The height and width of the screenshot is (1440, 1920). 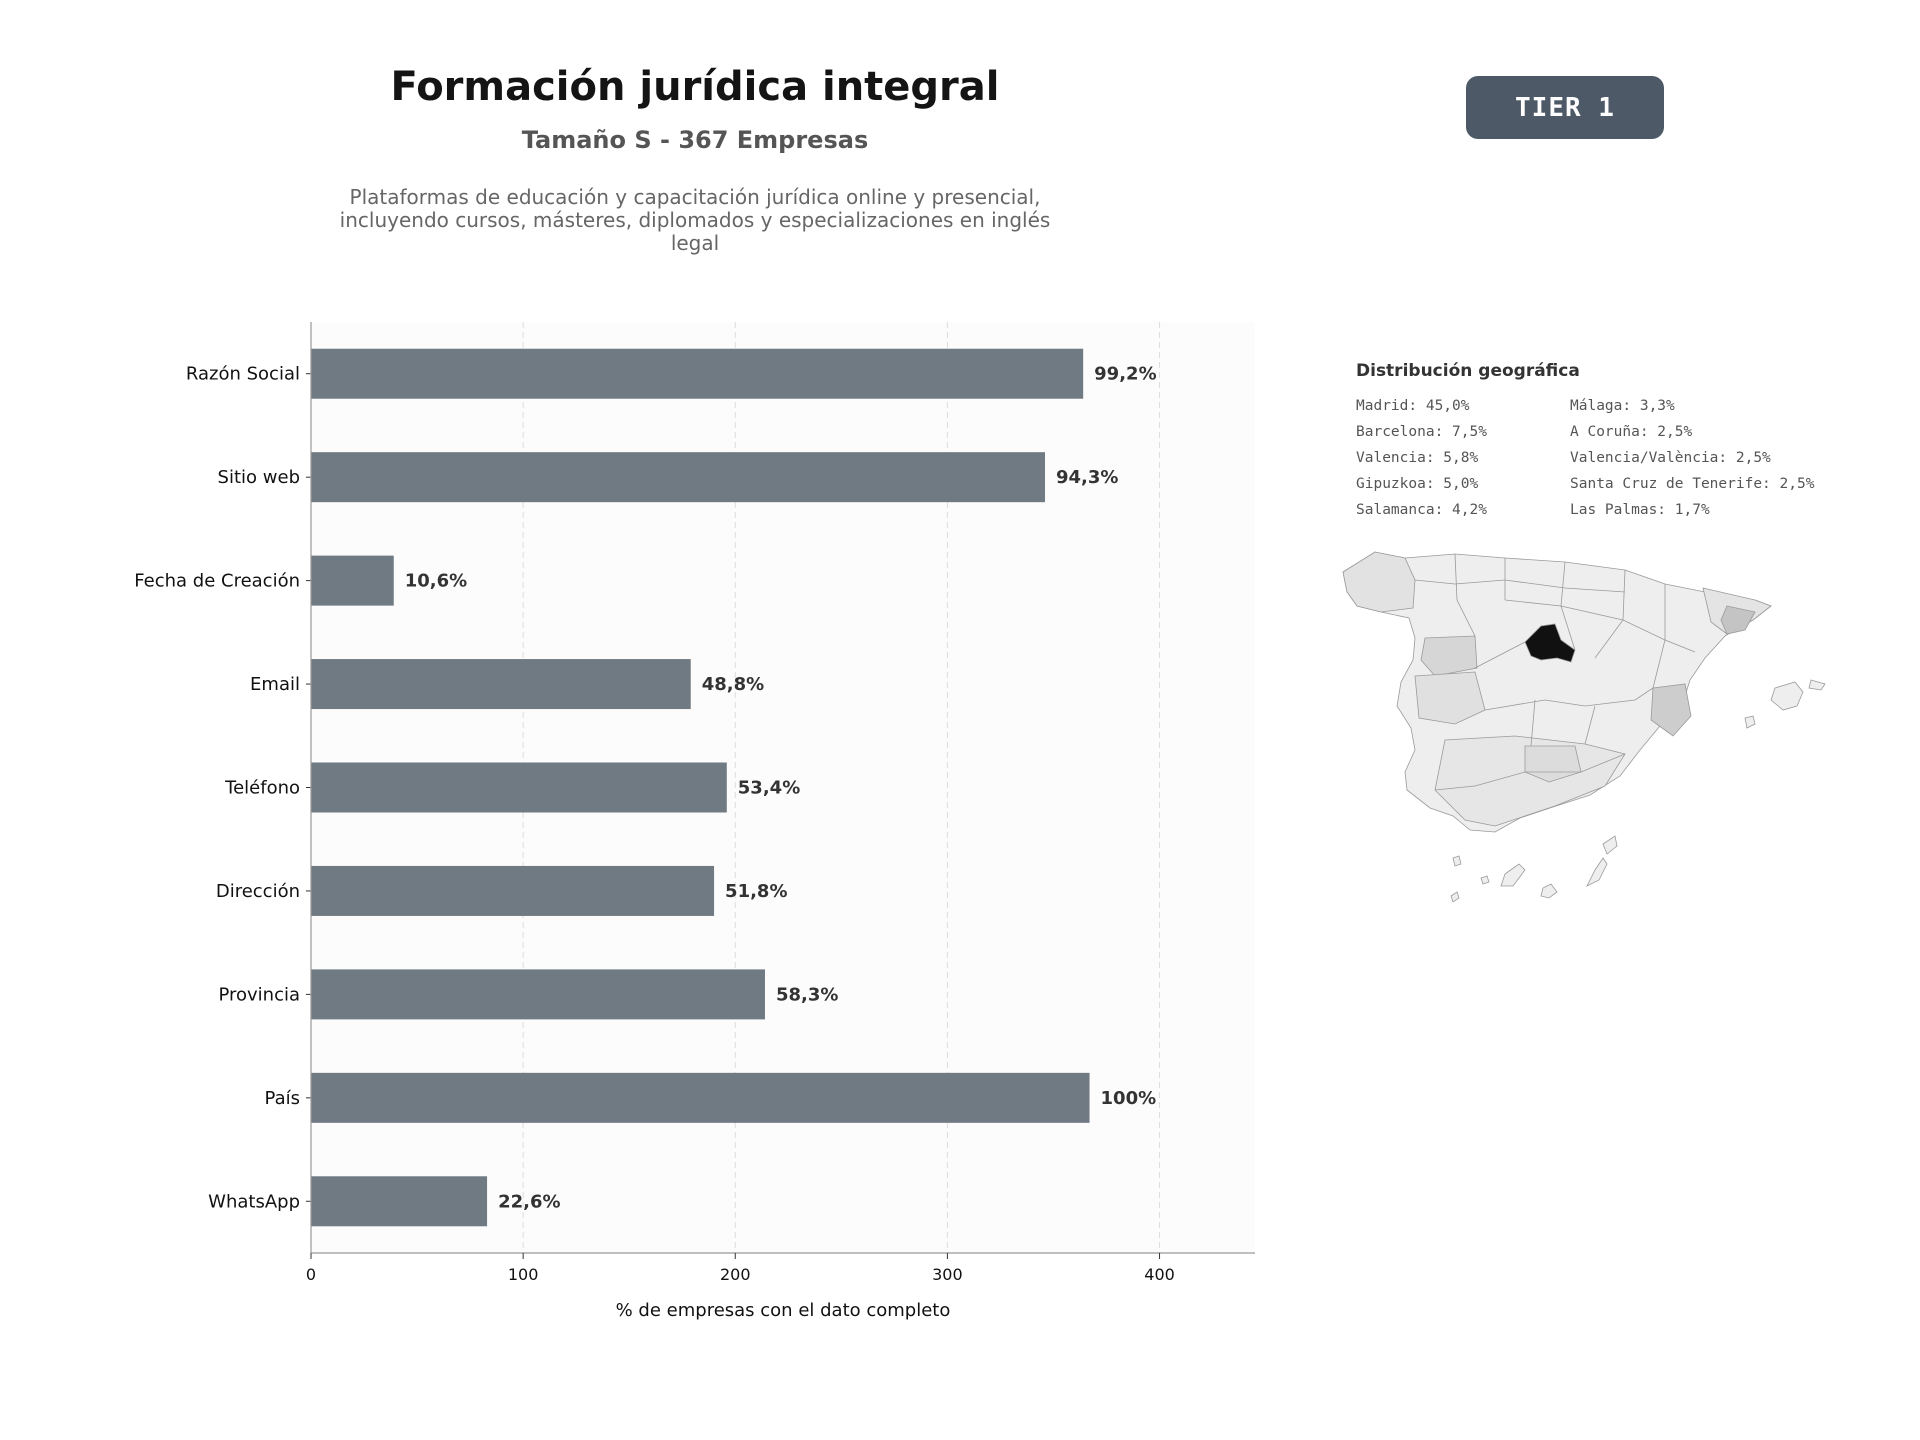 I want to click on x-tick-label: 300, so click(x=947, y=1274).